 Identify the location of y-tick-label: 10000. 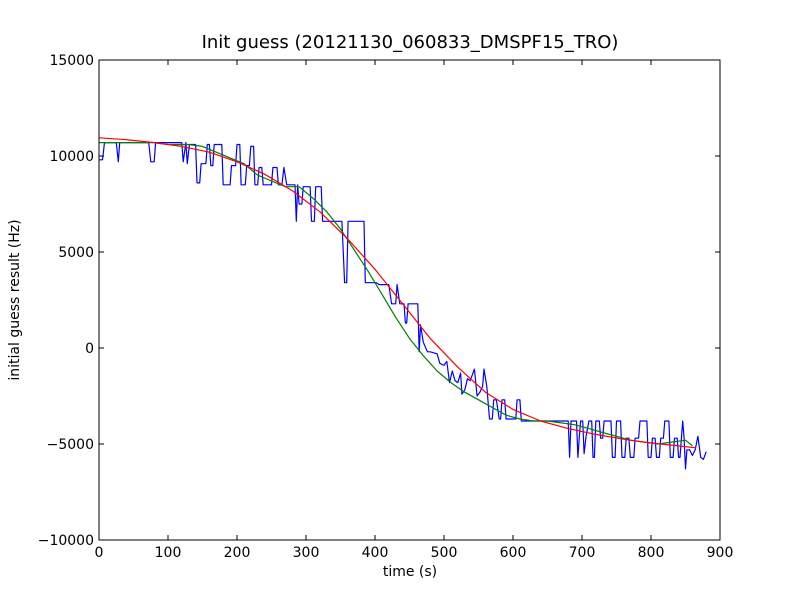
(71, 157).